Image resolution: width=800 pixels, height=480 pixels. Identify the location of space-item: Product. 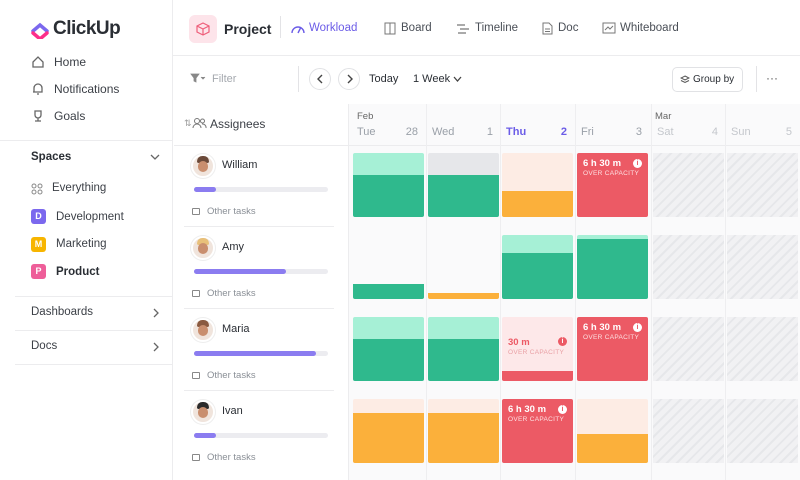
(78, 272).